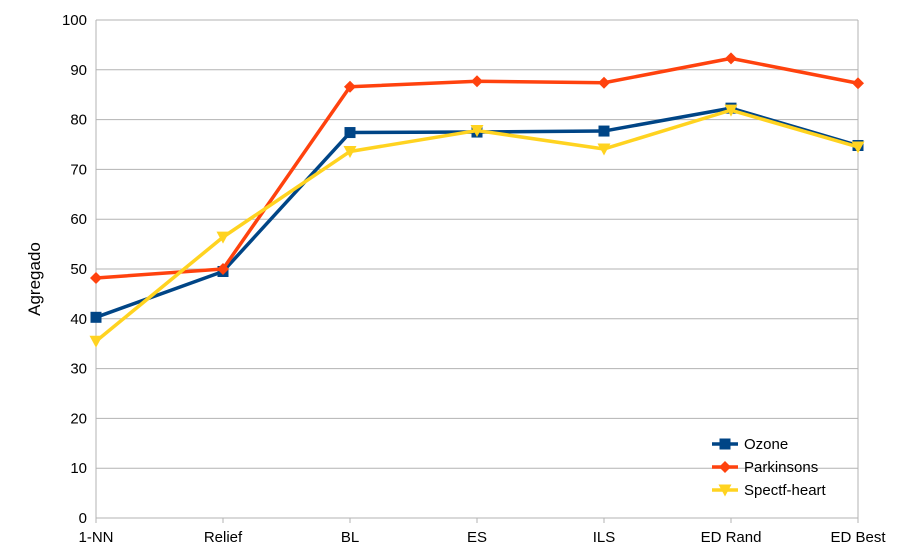  Describe the element at coordinates (95, 537) in the screenshot. I see `x-tick-label: 1-NN` at that location.